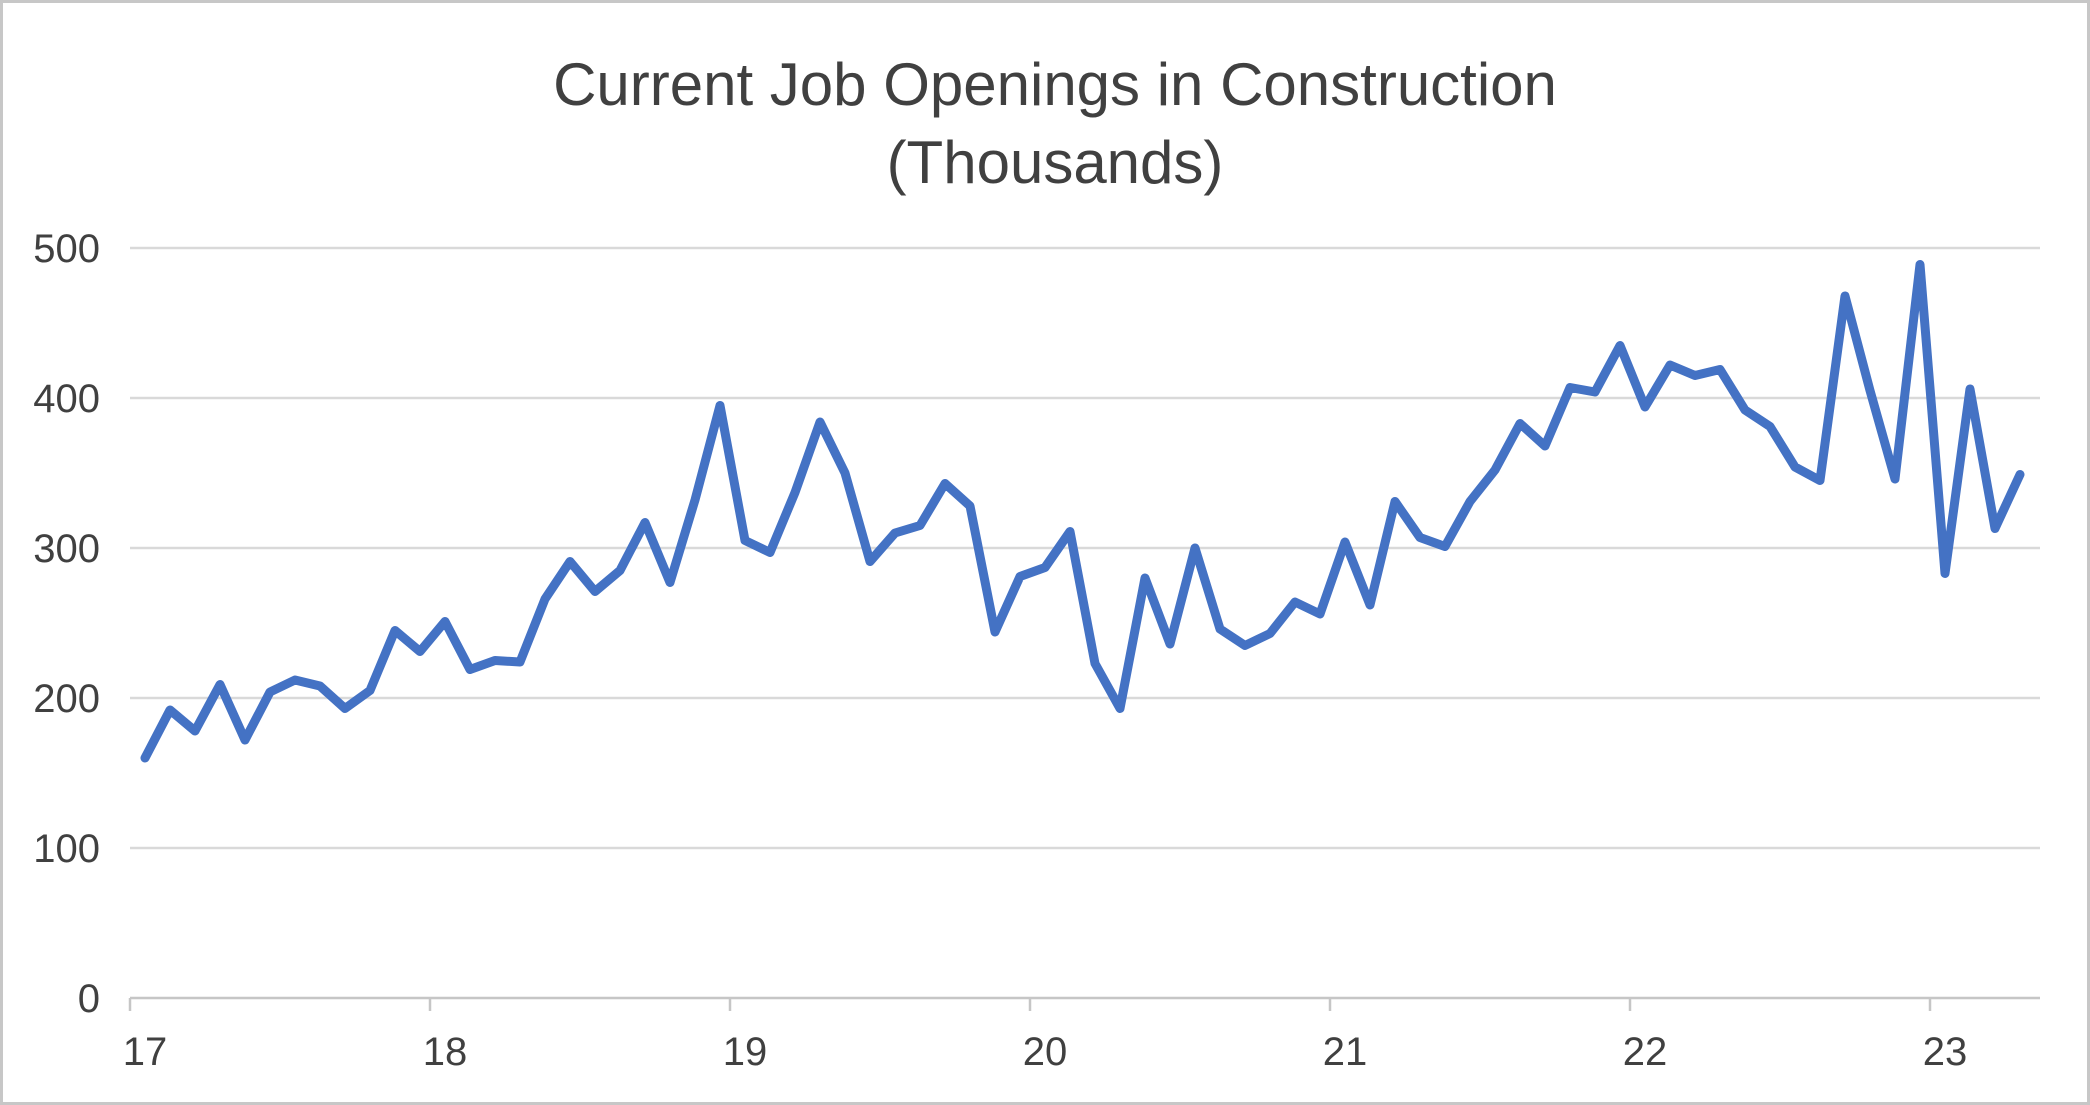 The height and width of the screenshot is (1105, 2090). I want to click on y-tick-label-400: 400, so click(66, 399).